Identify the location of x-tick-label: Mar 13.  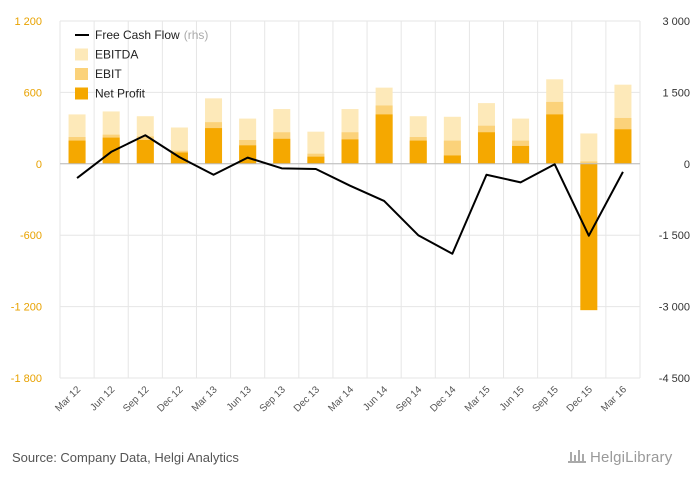
(205, 399).